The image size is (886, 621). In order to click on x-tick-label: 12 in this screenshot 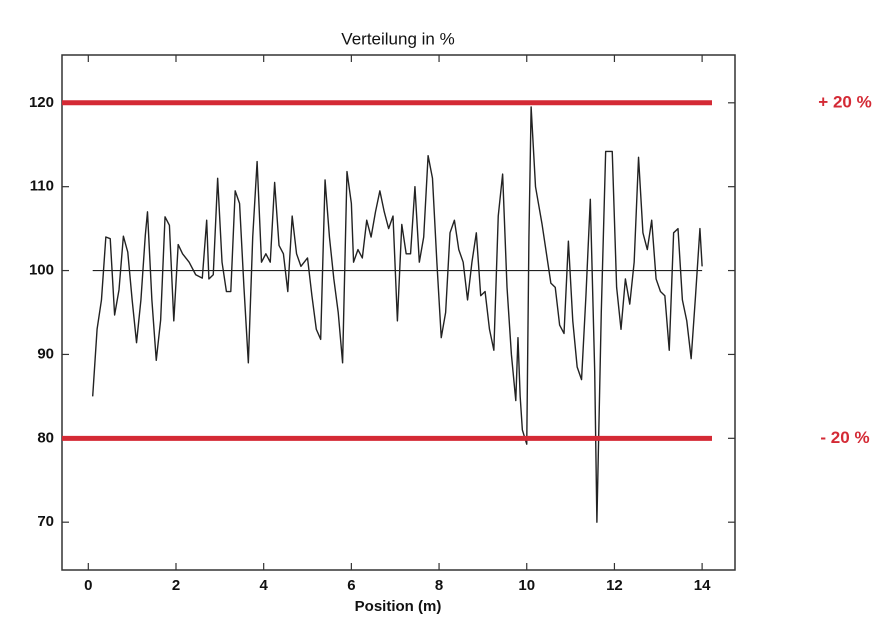, I will do `click(614, 585)`.